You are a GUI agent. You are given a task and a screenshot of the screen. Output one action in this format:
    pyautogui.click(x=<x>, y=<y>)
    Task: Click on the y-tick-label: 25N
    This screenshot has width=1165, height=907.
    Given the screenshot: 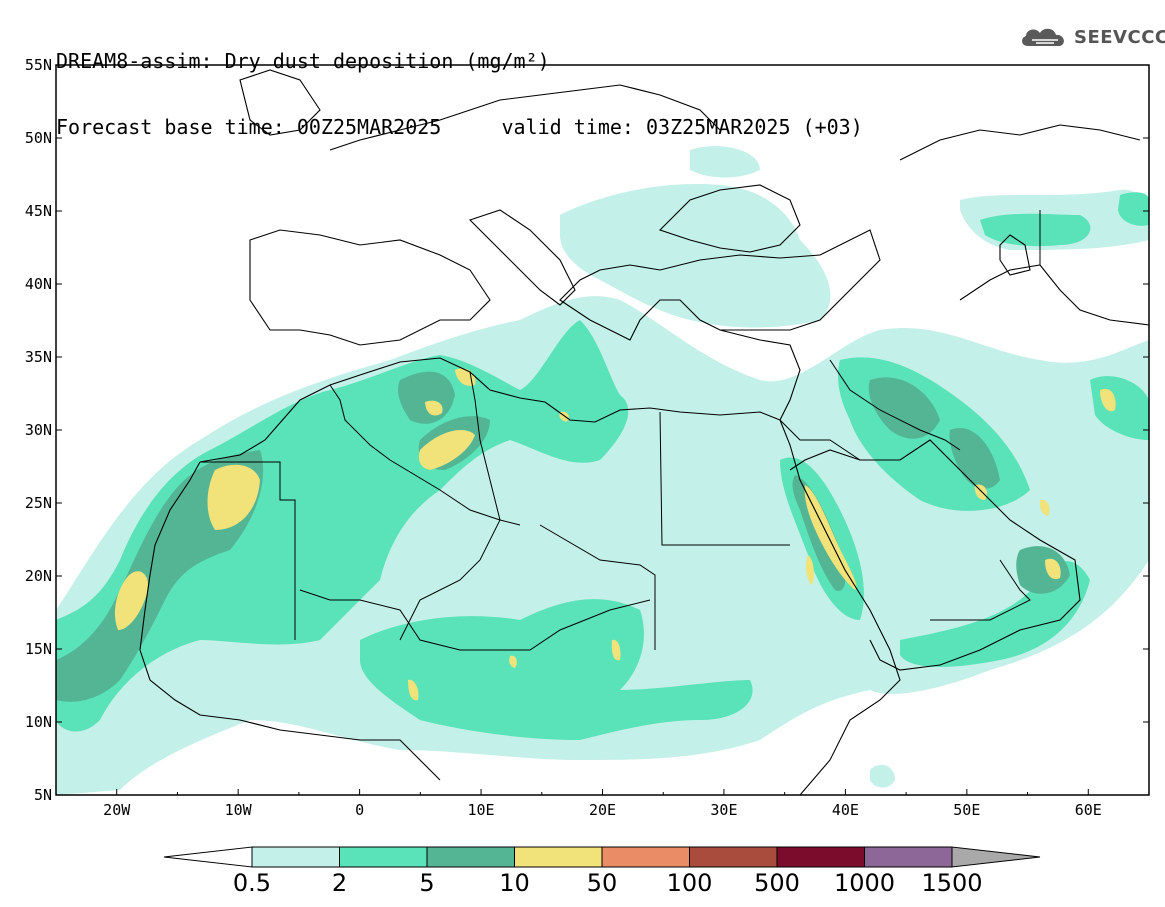 What is the action you would take?
    pyautogui.click(x=38, y=503)
    